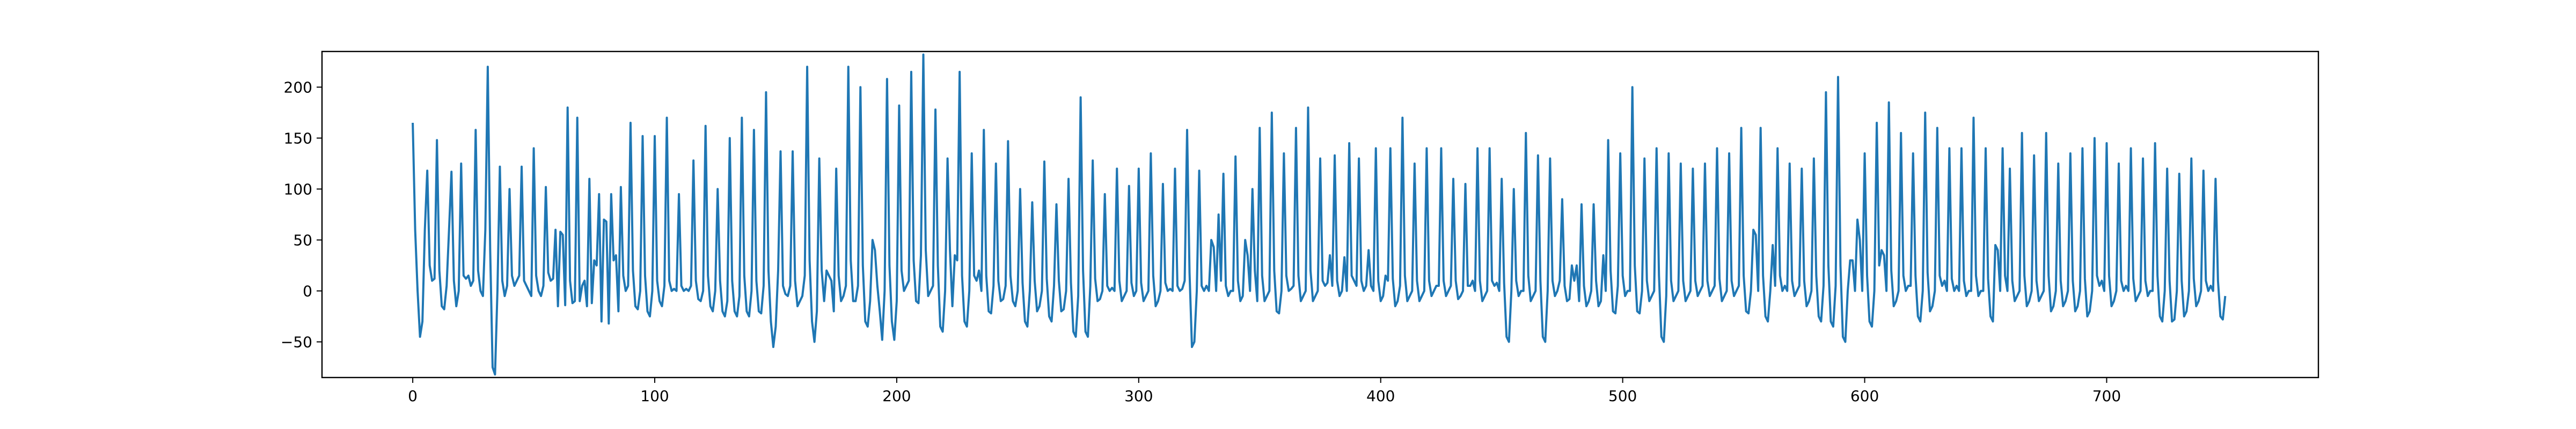 Image resolution: width=2576 pixels, height=429 pixels. I want to click on x-tick-label: 100, so click(654, 396).